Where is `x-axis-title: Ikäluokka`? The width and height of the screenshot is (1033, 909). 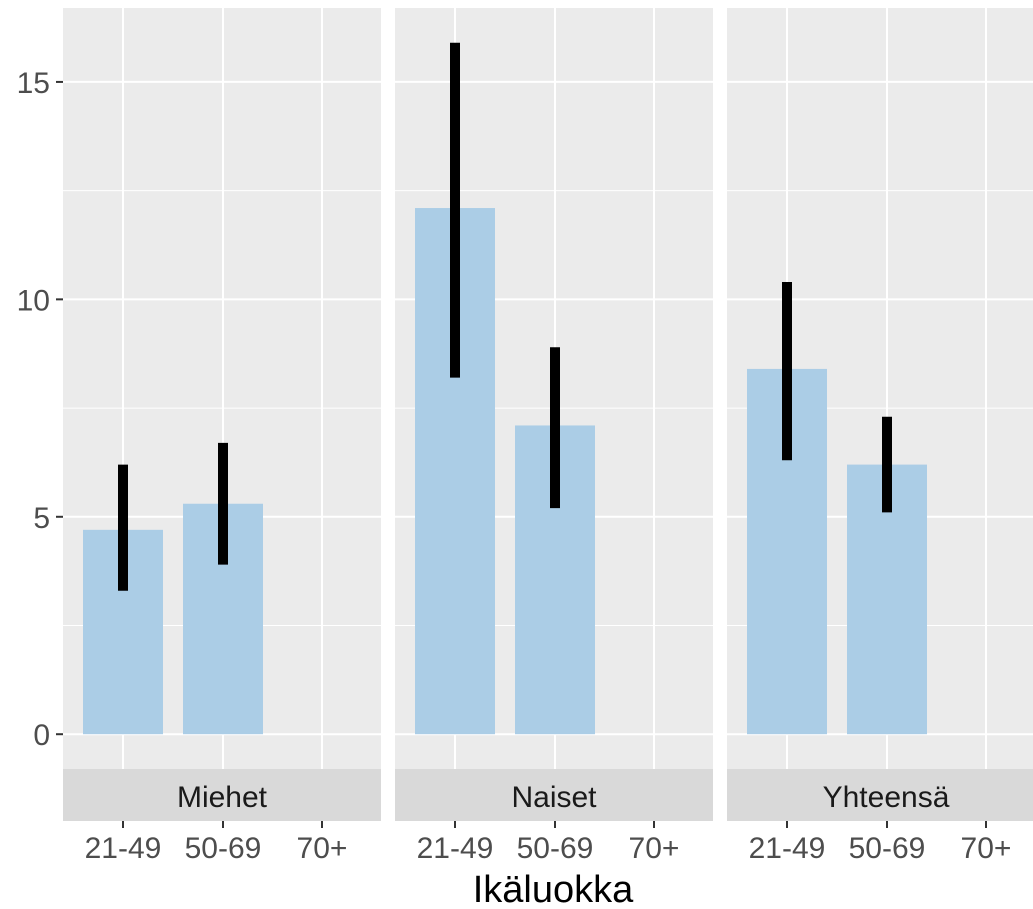 x-axis-title: Ikäluokka is located at coordinates (553, 889).